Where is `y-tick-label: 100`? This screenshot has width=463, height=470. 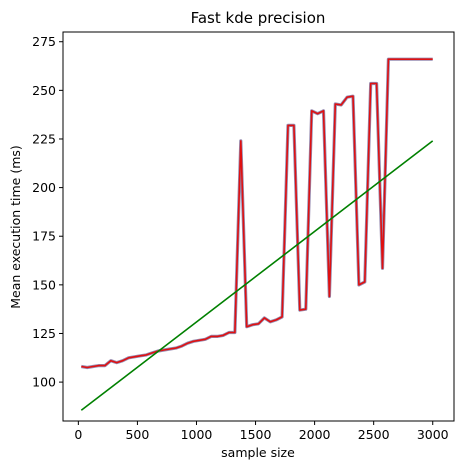 y-tick-label: 100 is located at coordinates (44, 382).